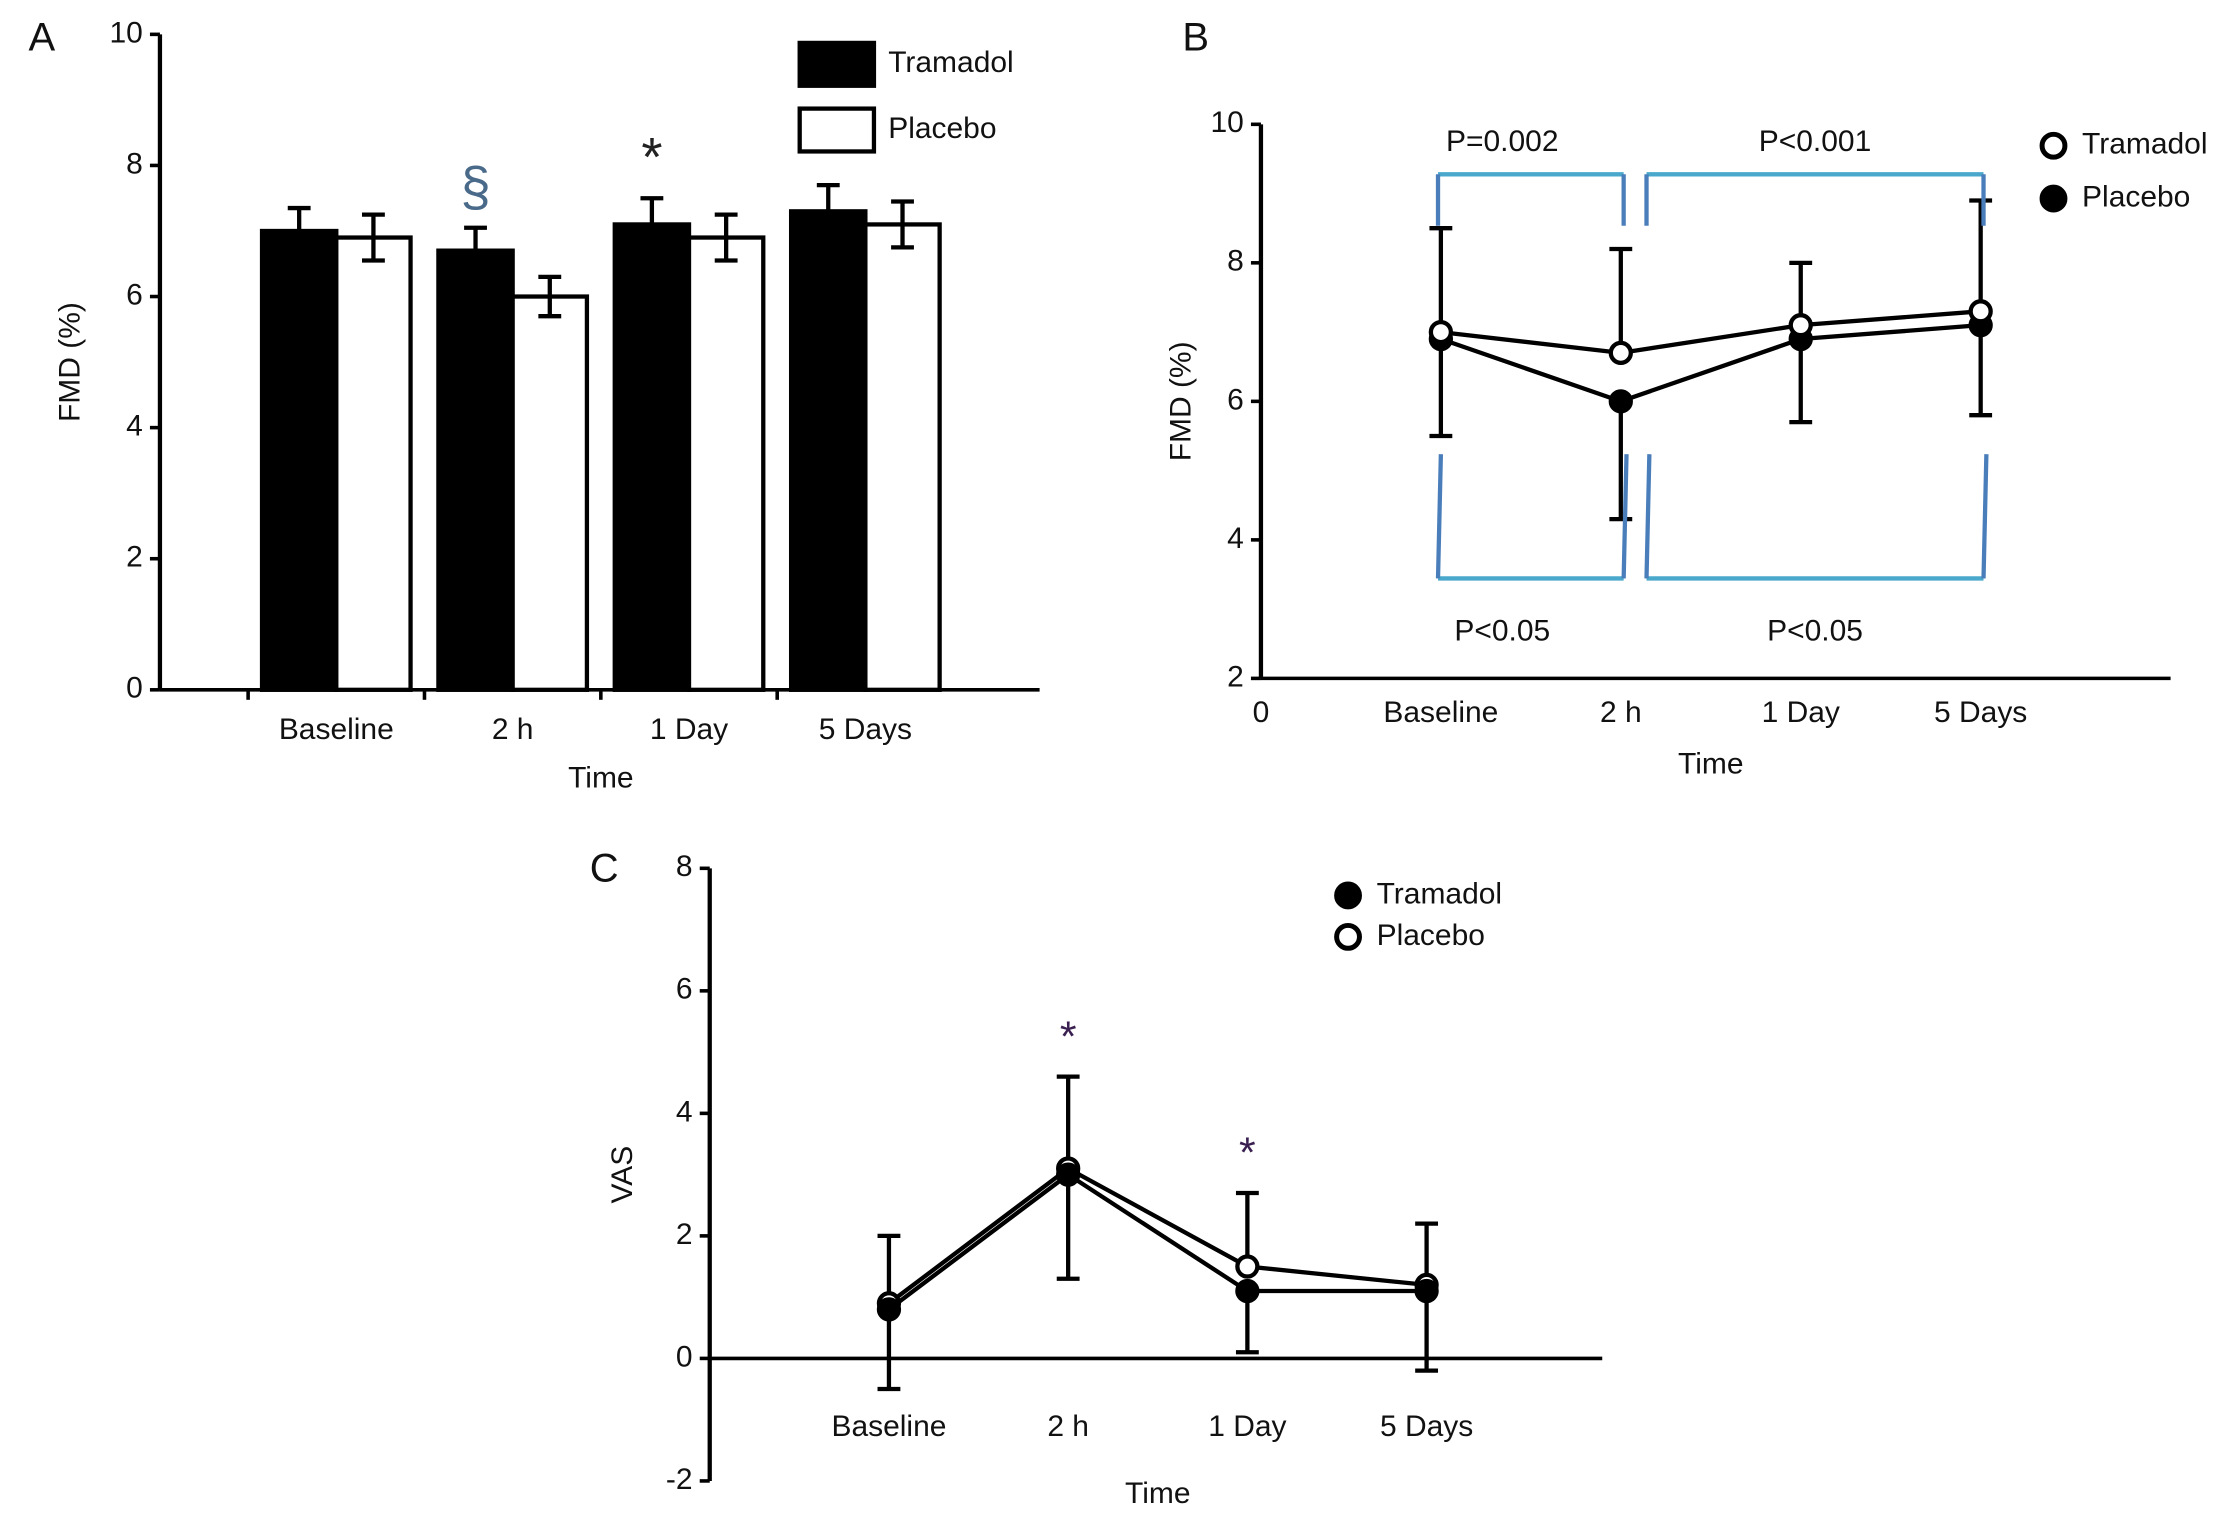  What do you see at coordinates (475, 187) in the screenshot?
I see `annotation: §` at bounding box center [475, 187].